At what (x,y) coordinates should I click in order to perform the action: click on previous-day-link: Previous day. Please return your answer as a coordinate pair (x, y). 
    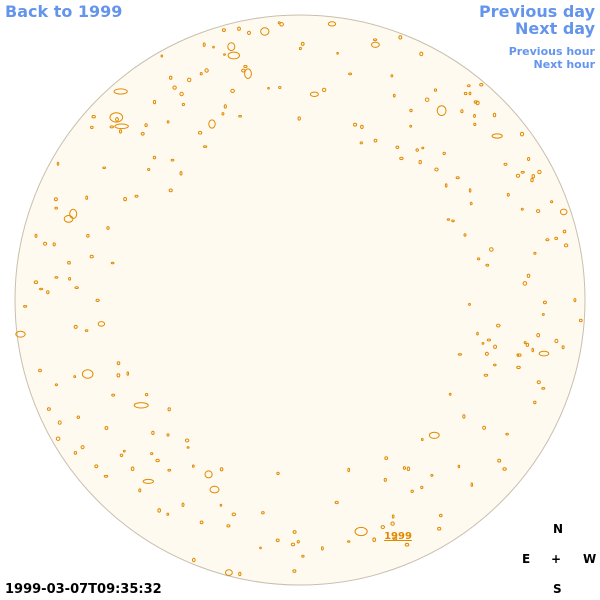
    Looking at the image, I should click on (536, 11).